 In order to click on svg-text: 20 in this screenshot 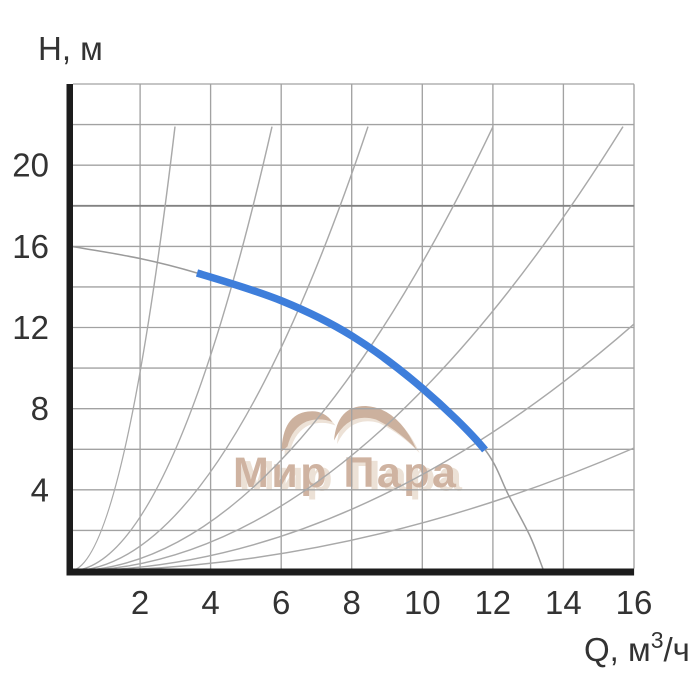, I will do `click(30, 165)`.